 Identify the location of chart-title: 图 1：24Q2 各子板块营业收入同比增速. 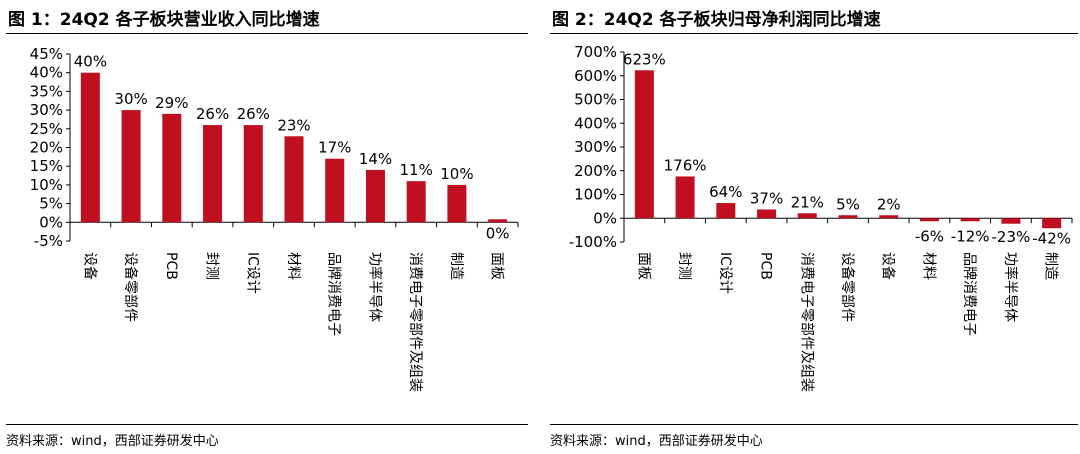
(164, 20).